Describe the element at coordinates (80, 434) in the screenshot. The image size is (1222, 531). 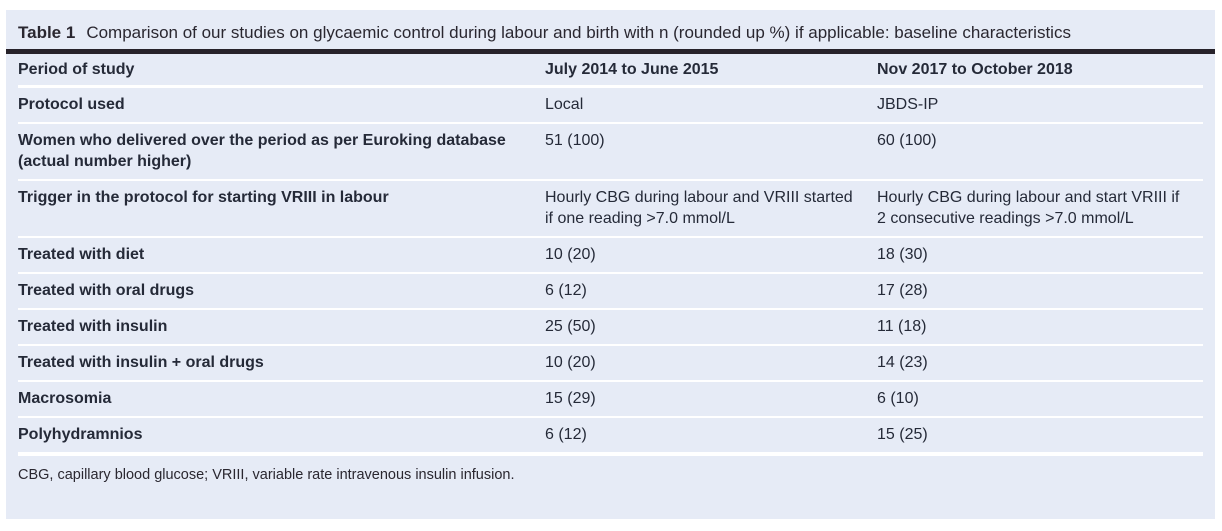
I see `row-label: Polyhydramnios` at that location.